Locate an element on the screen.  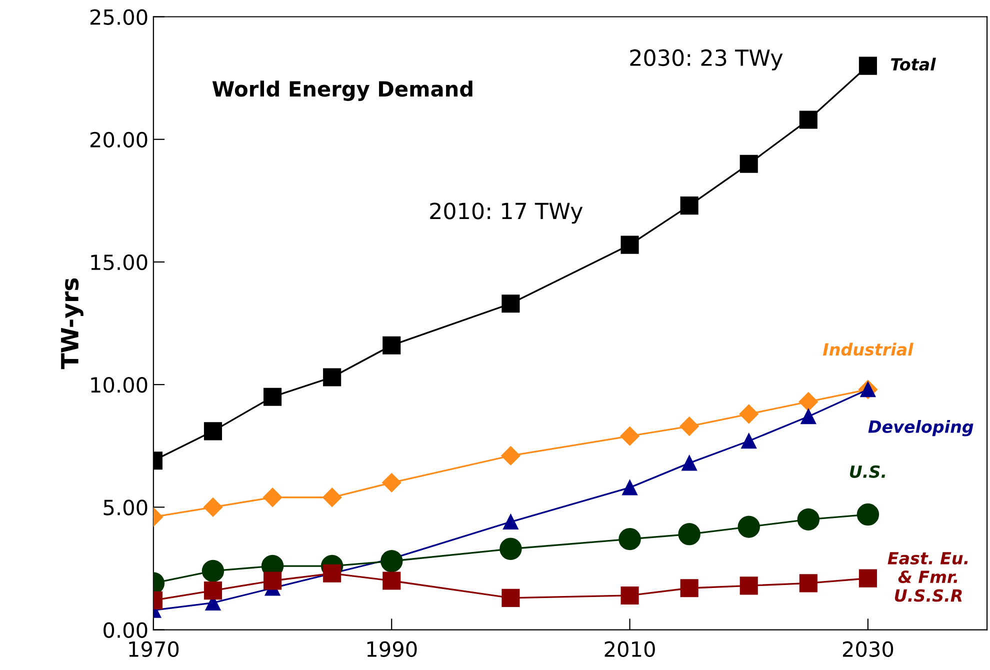
x-tick-label: 1990 is located at coordinates (392, 649).